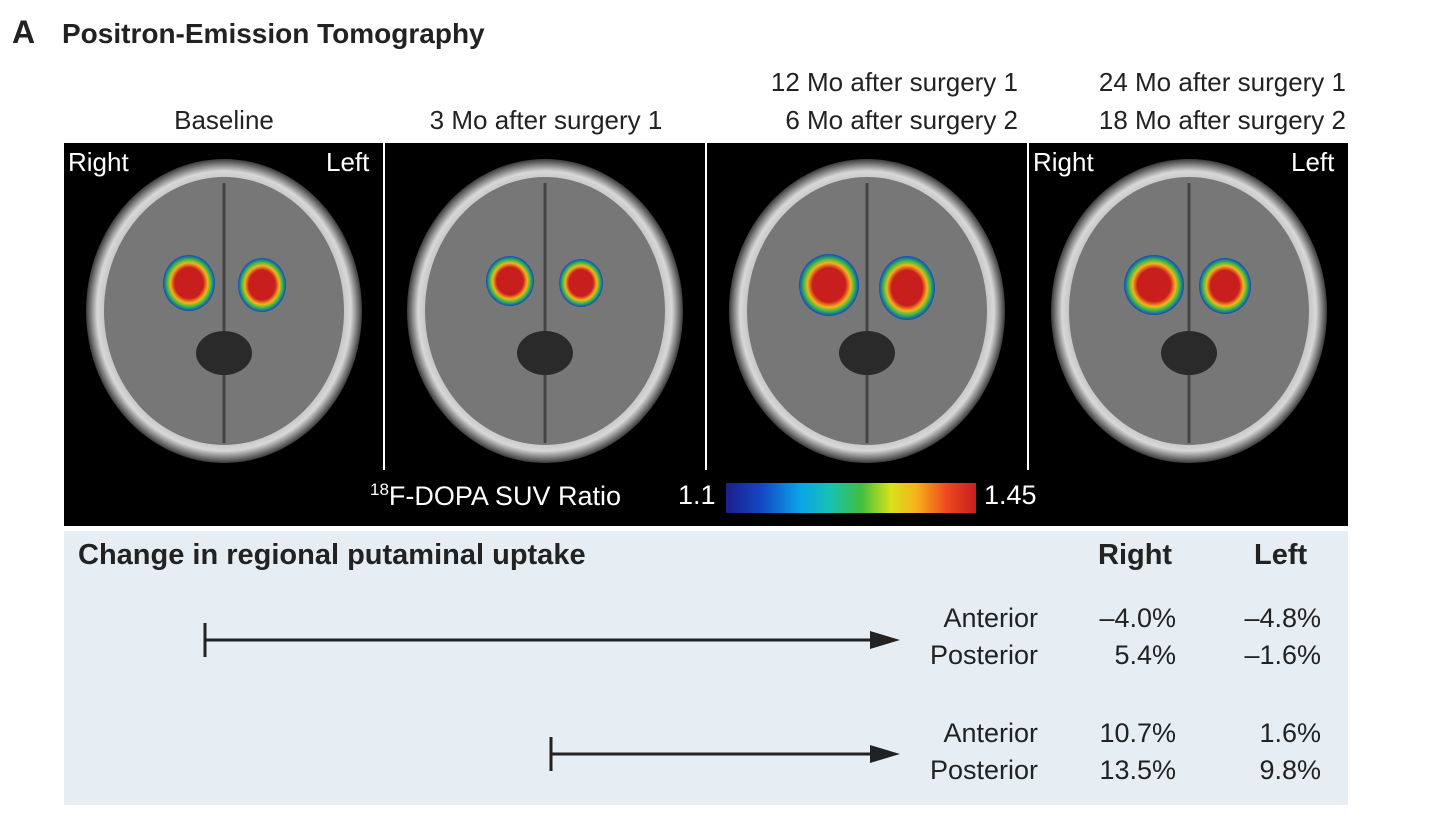 This screenshot has width=1440, height=826. Describe the element at coordinates (1135, 555) in the screenshot. I see `header-right: Right` at that location.